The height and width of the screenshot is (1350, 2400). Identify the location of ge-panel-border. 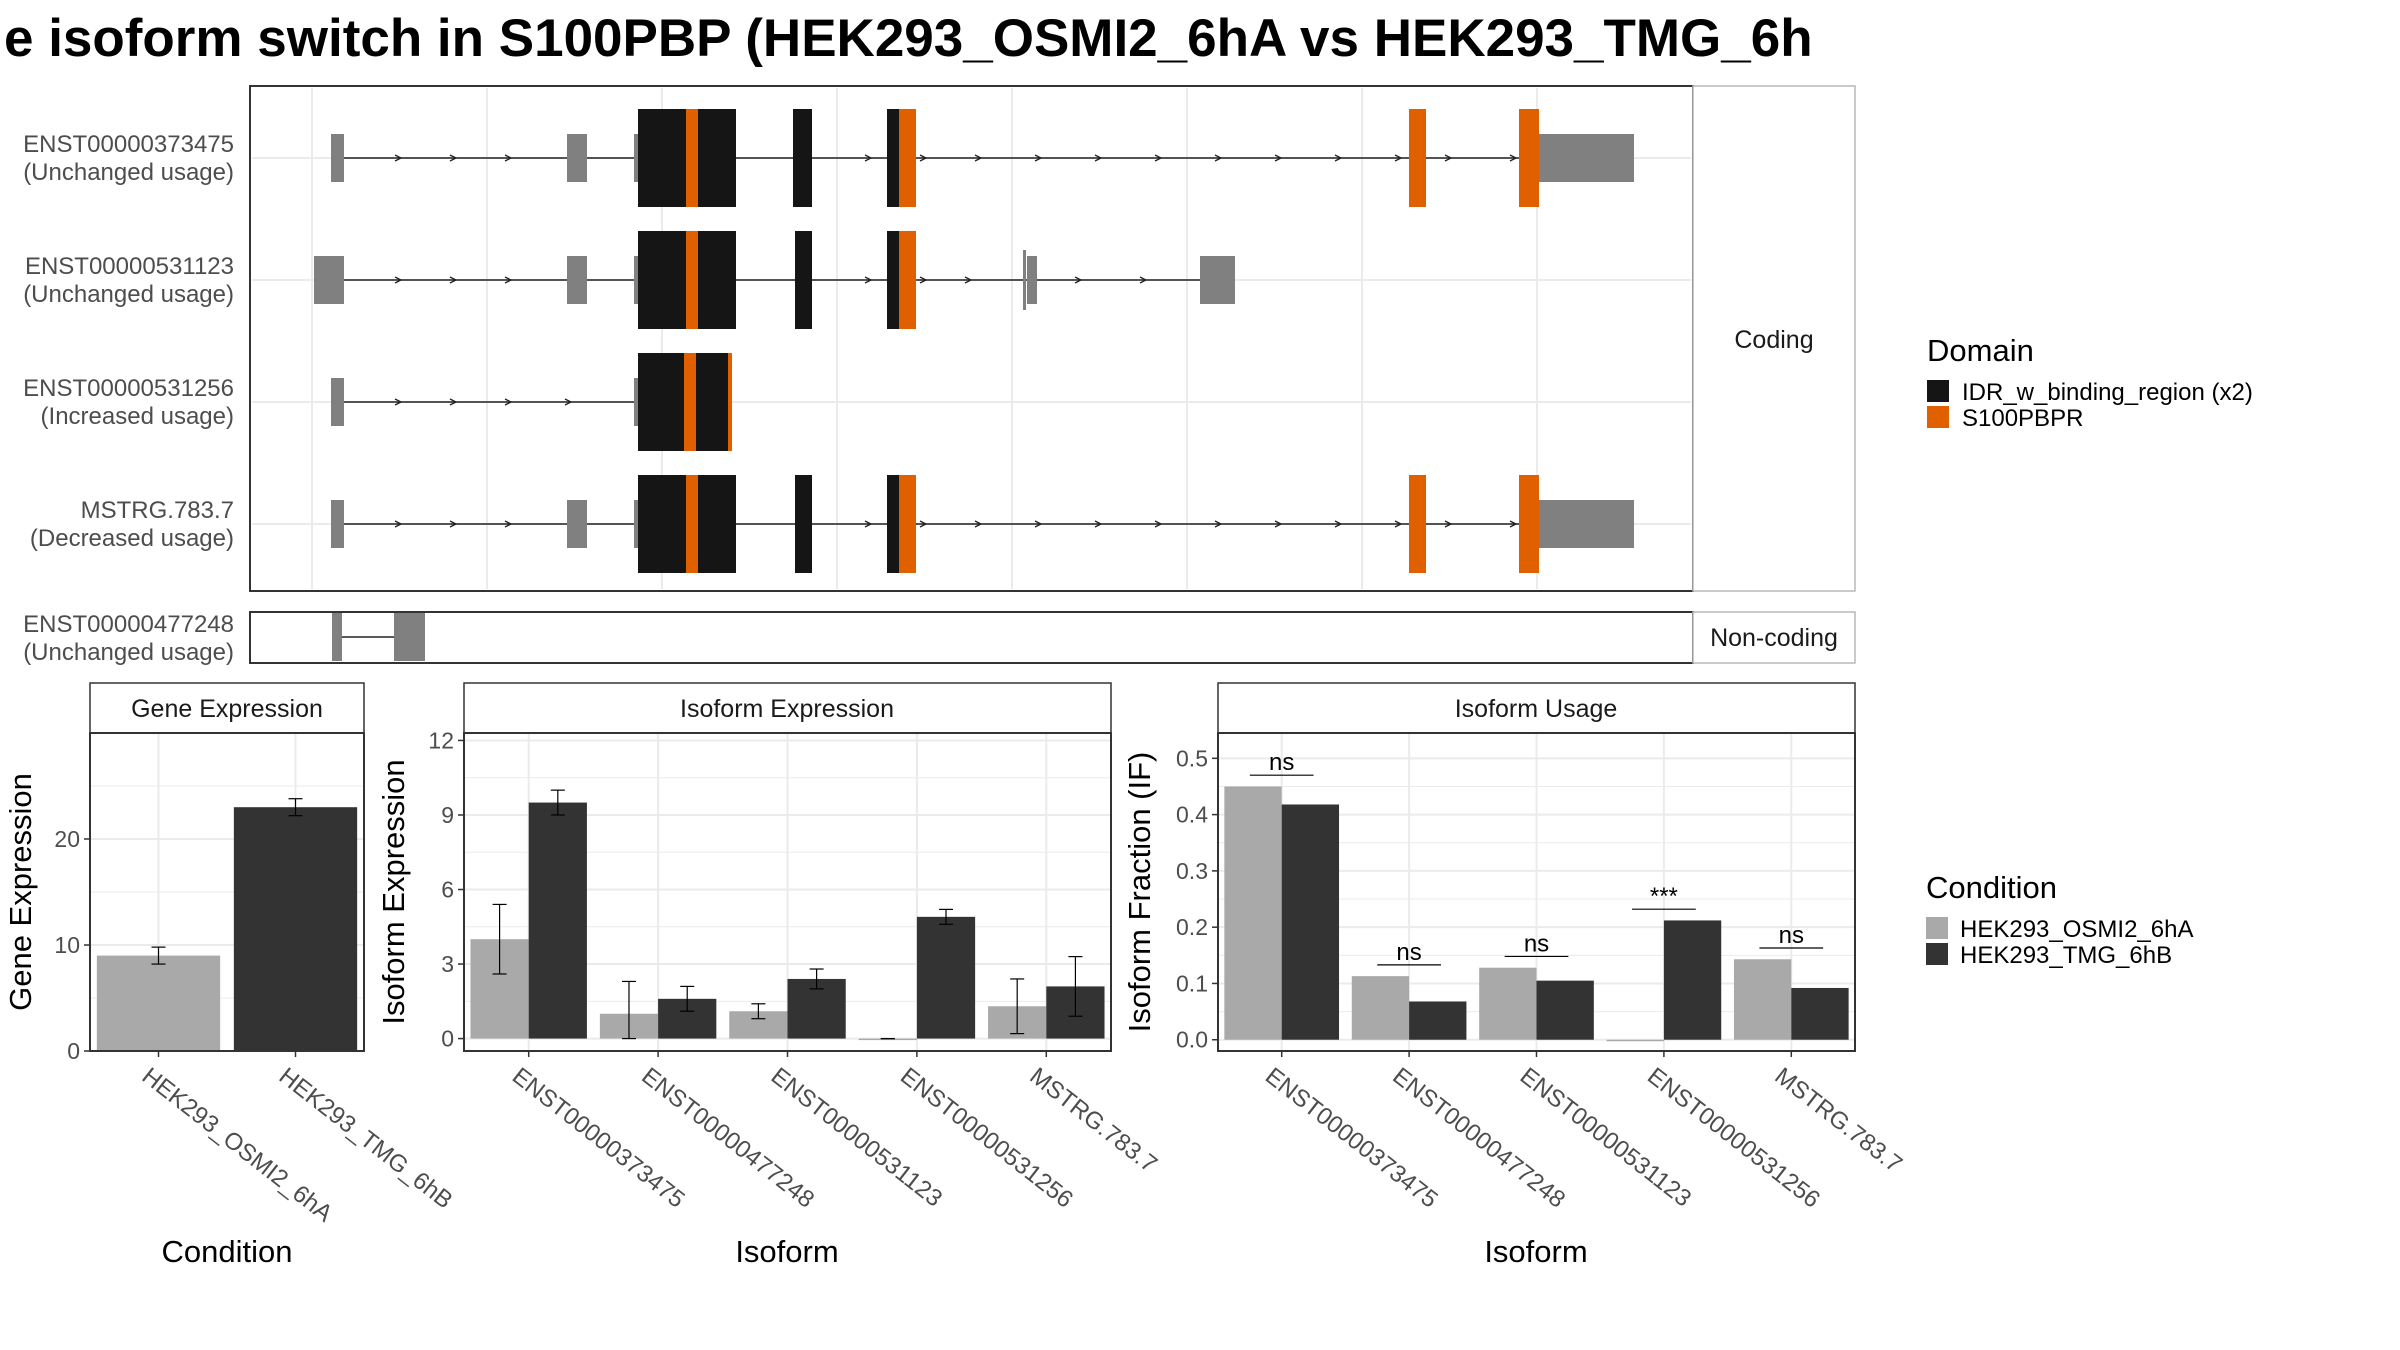
(227, 892).